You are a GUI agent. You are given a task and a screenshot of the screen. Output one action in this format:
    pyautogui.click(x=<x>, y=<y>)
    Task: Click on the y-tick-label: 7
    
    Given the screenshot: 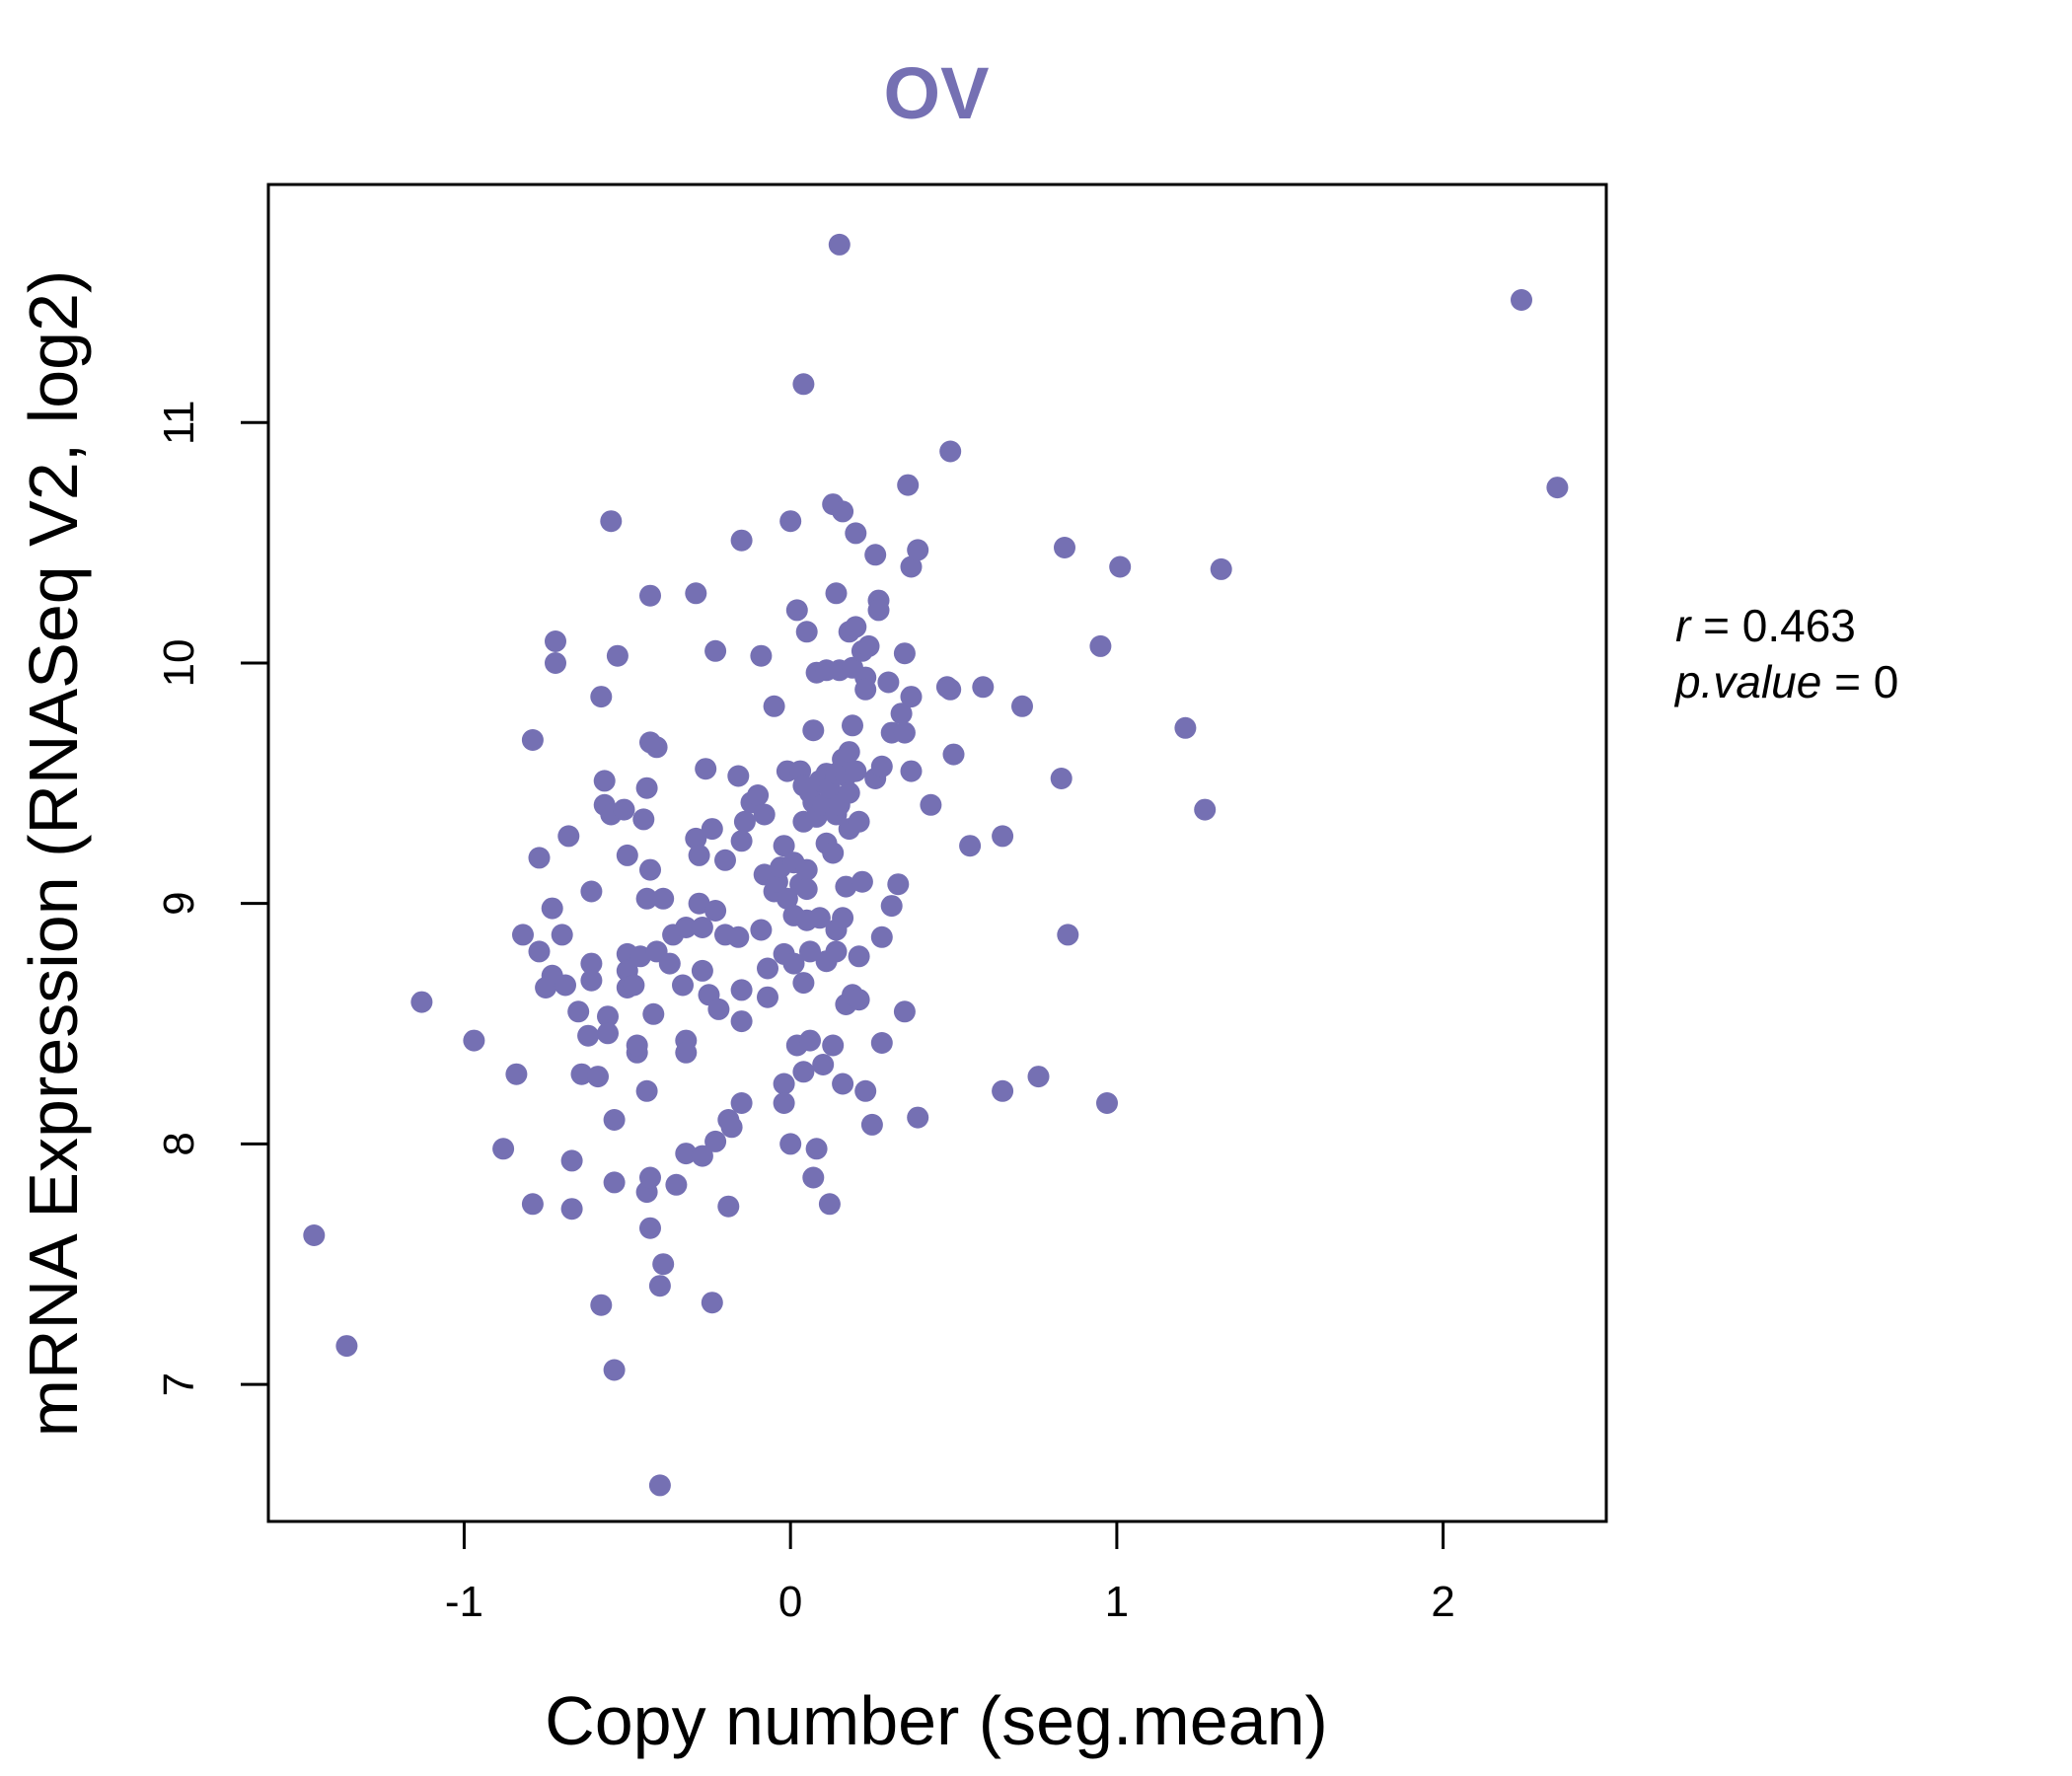 What is the action you would take?
    pyautogui.click(x=179, y=1384)
    